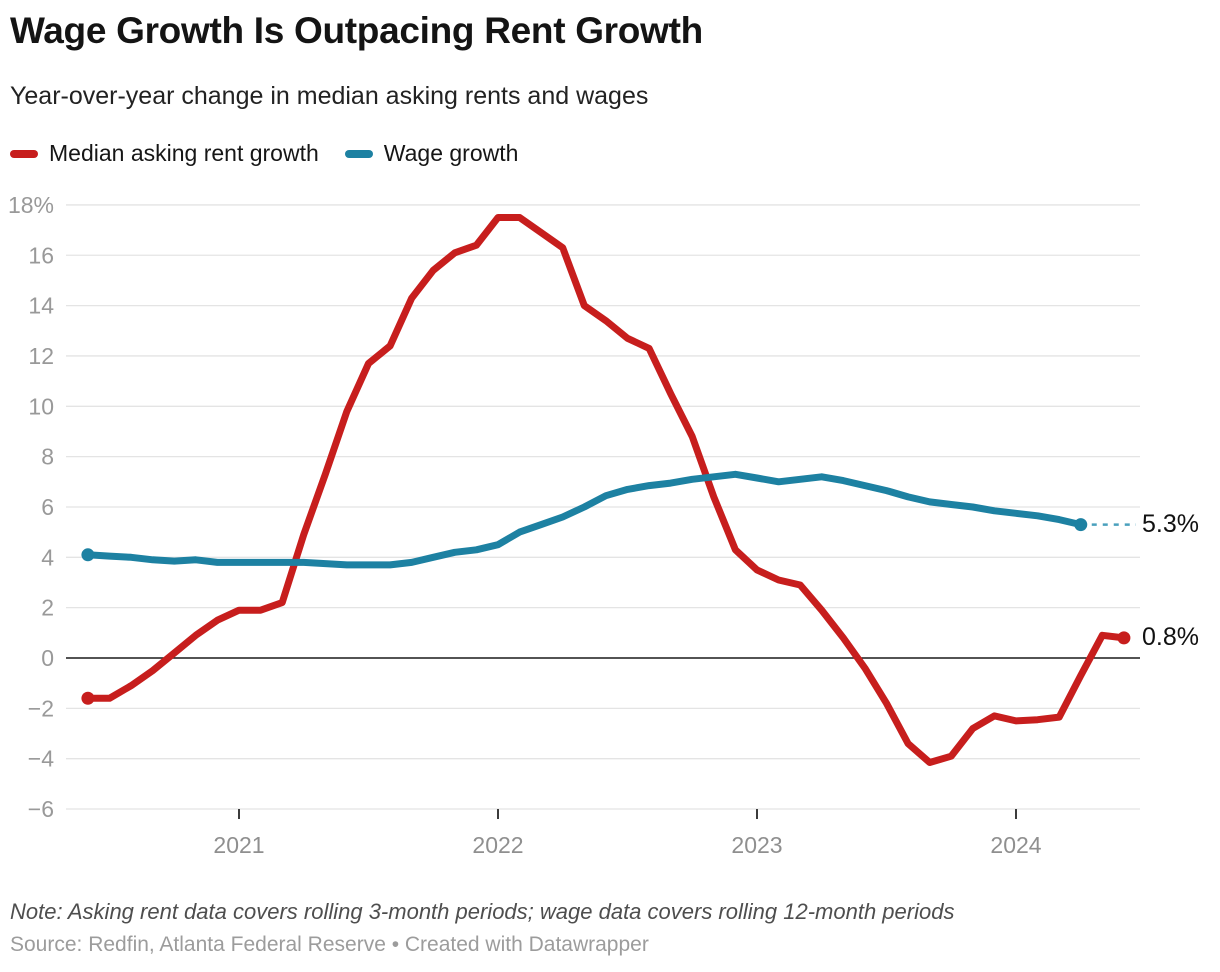  Describe the element at coordinates (497, 845) in the screenshot. I see `x-axis-year-label: 2022` at that location.